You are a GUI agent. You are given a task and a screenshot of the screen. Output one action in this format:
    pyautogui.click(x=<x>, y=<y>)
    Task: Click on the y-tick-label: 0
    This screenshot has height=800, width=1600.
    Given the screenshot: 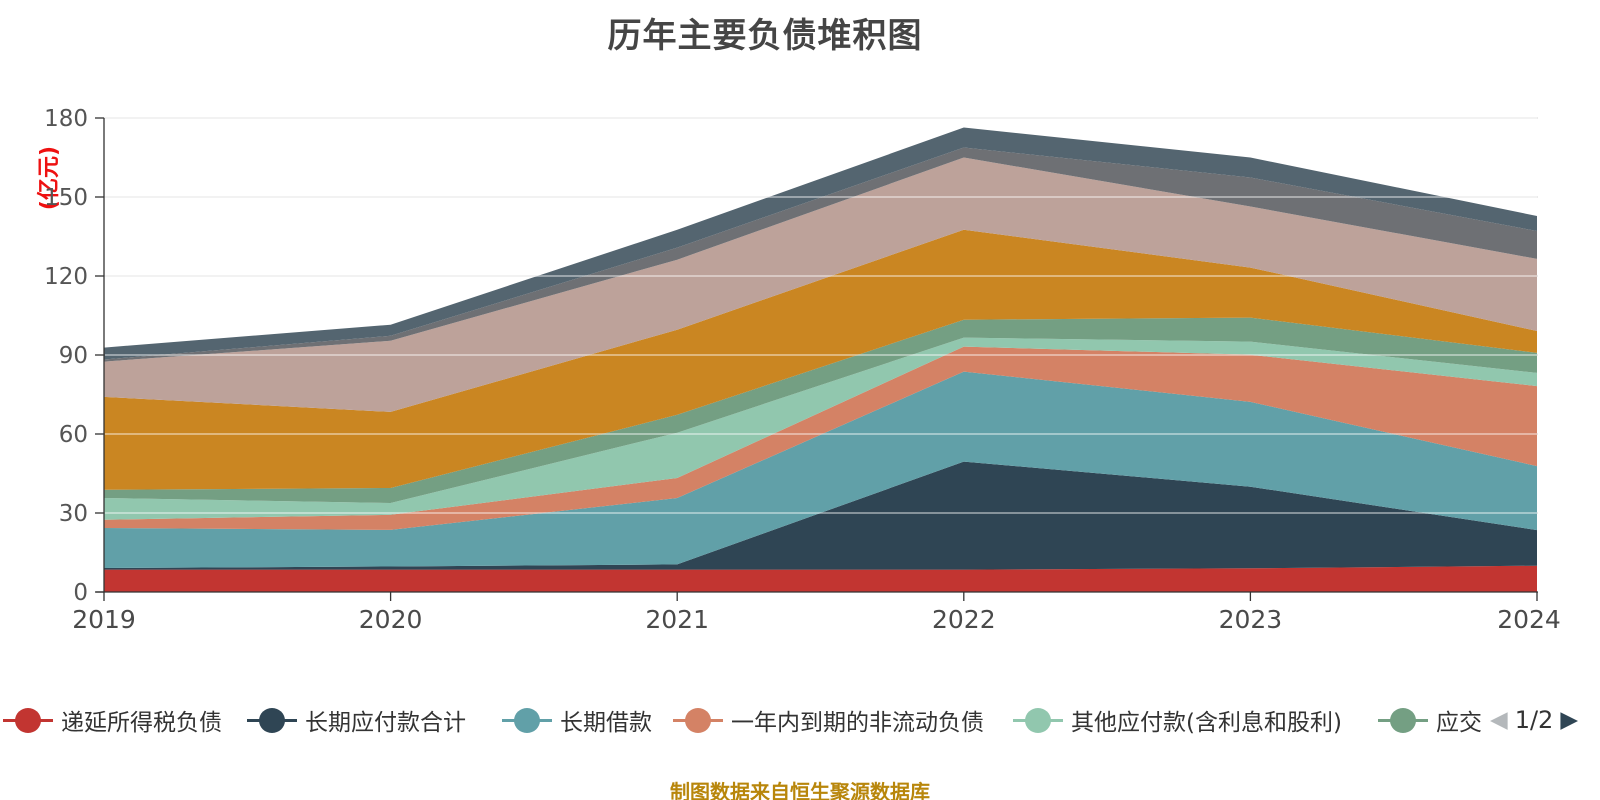 What is the action you would take?
    pyautogui.click(x=80, y=593)
    